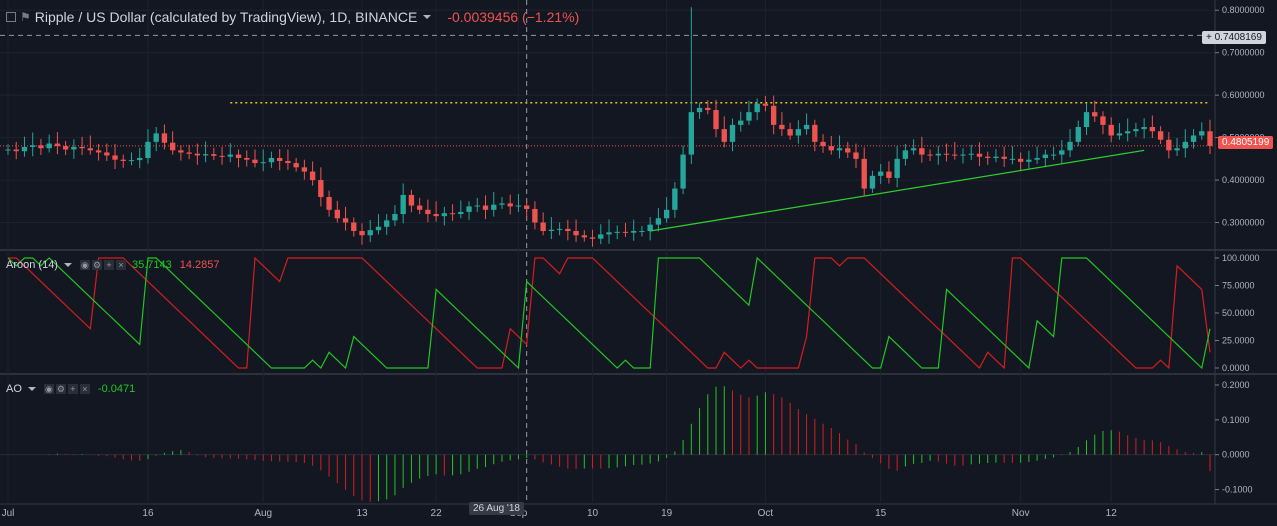 This screenshot has height=526, width=1277. What do you see at coordinates (84, 389) in the screenshot?
I see `close-icon: ×` at bounding box center [84, 389].